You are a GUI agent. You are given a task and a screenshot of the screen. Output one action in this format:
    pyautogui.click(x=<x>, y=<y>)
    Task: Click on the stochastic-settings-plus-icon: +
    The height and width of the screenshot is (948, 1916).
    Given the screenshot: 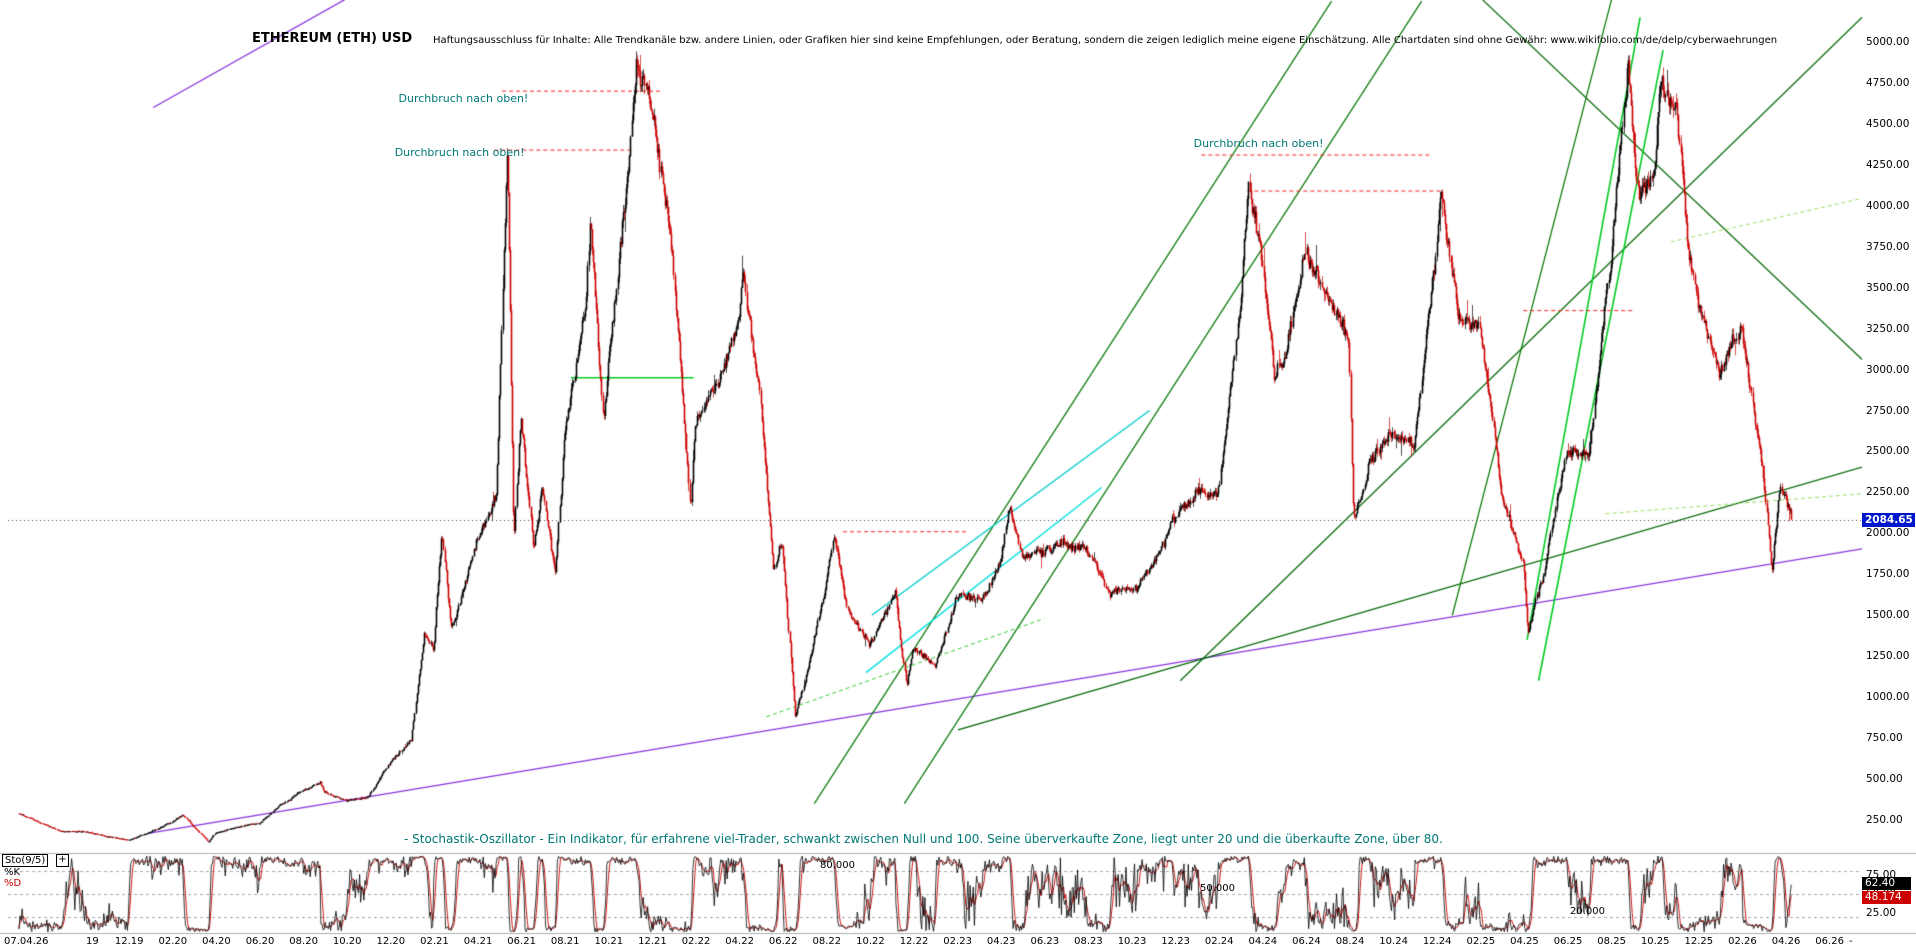 What is the action you would take?
    pyautogui.click(x=62, y=860)
    